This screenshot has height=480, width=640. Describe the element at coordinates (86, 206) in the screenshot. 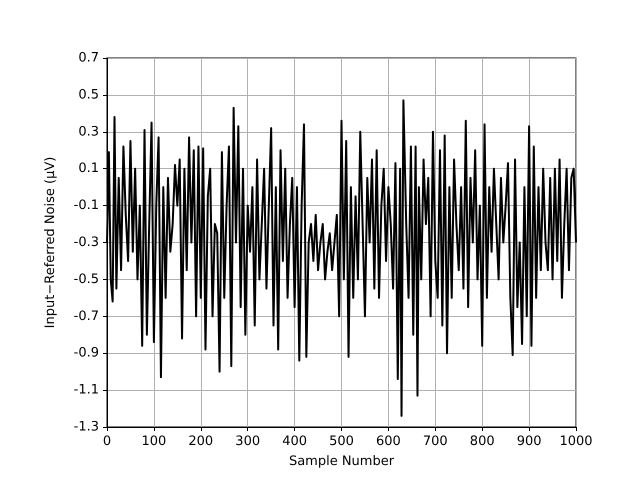

I see `y-tick-label: -0.1` at that location.